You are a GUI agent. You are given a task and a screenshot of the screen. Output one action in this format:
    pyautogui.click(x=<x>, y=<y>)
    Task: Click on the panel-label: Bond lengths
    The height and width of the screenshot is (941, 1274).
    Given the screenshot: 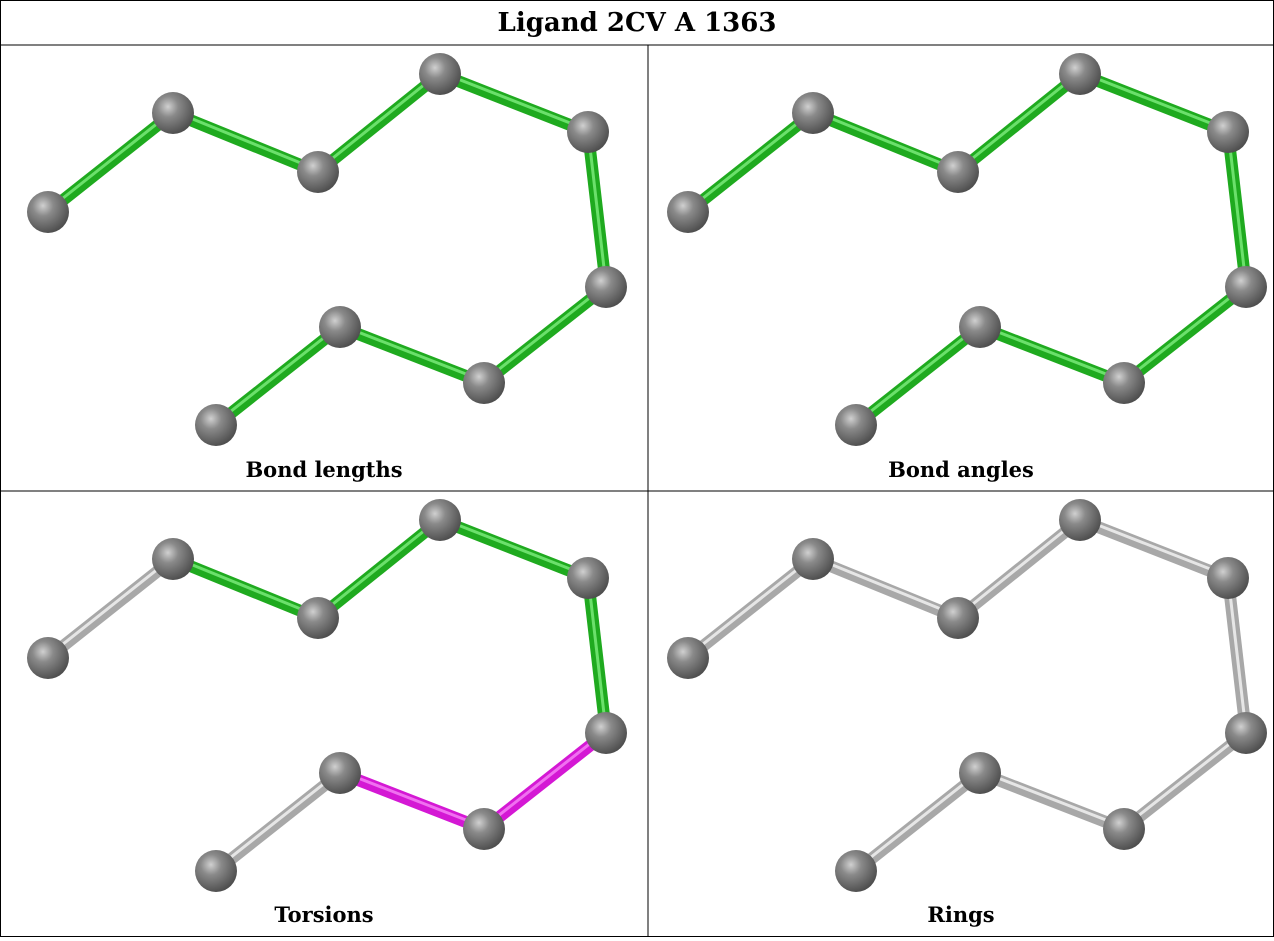 What is the action you would take?
    pyautogui.click(x=323, y=469)
    